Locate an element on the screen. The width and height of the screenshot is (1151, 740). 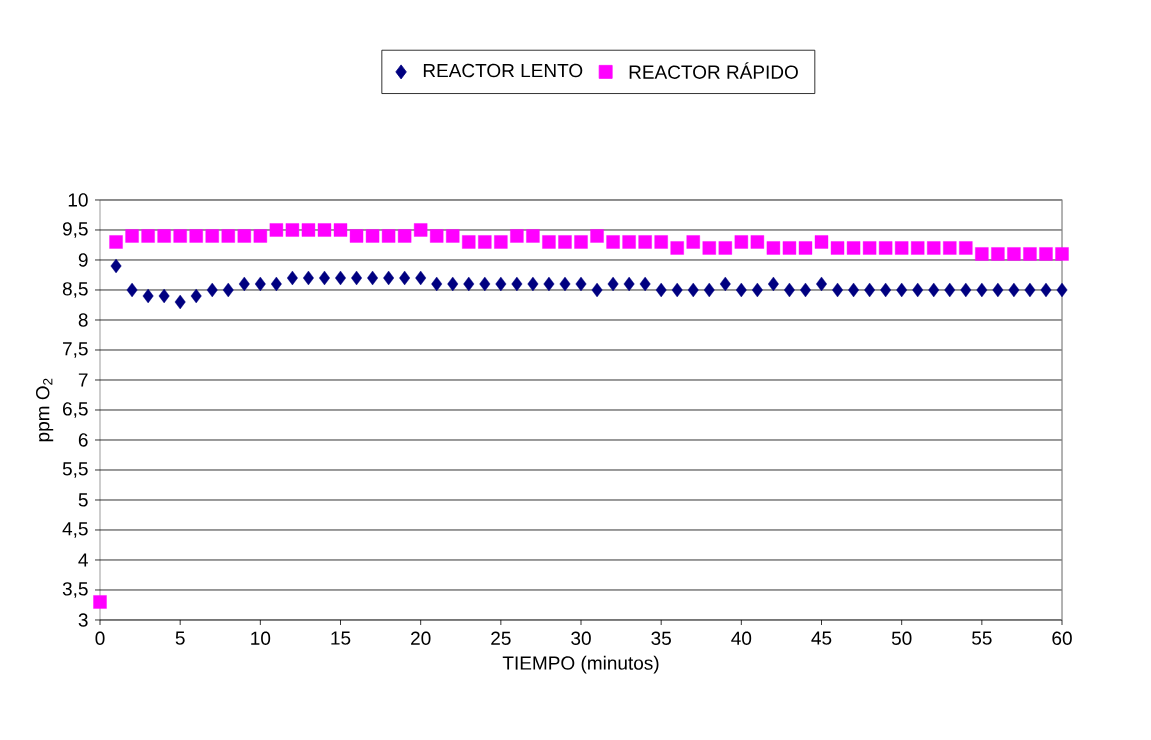
y-tick-label: 10 is located at coordinates (78, 200).